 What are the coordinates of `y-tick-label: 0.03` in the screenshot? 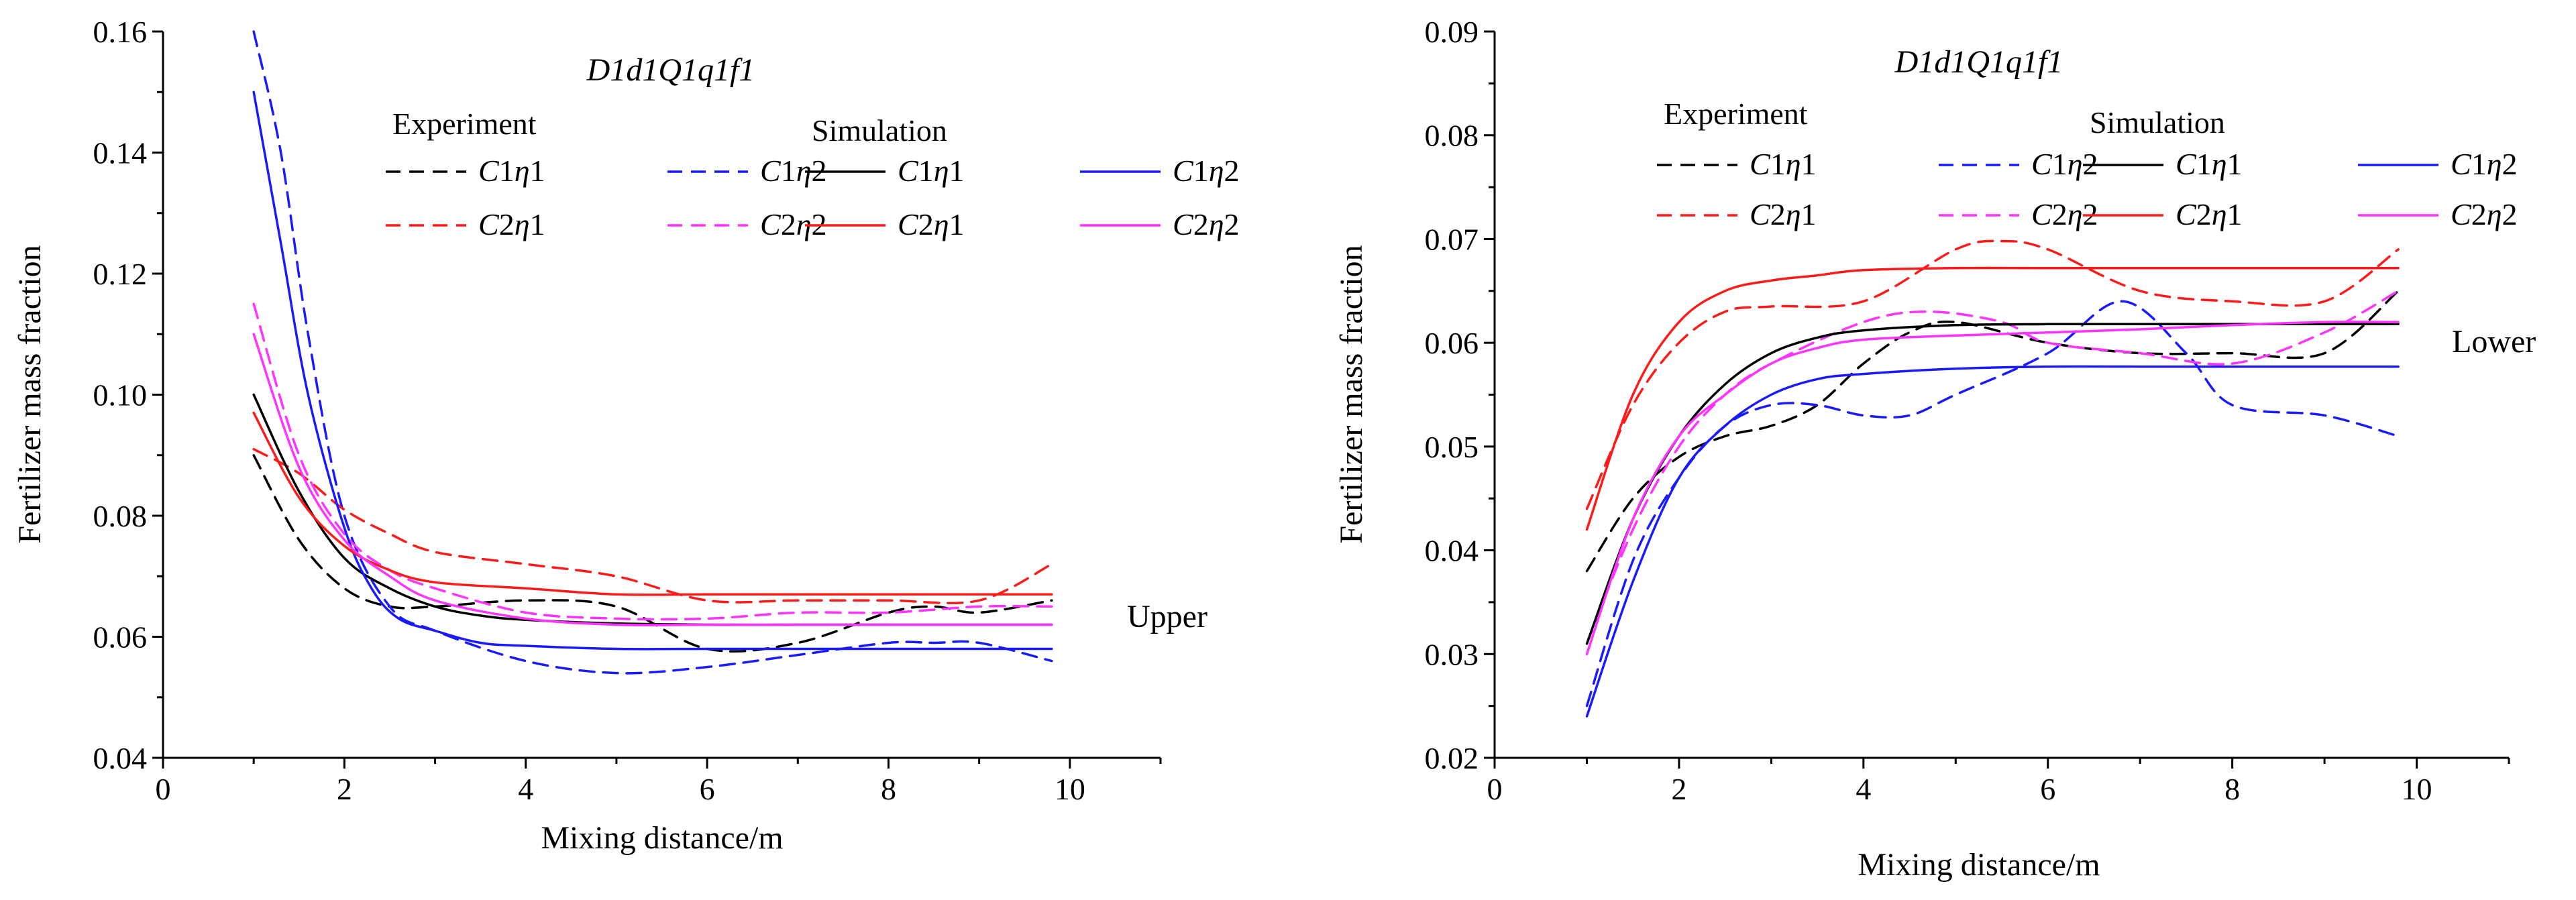 It's located at (1452, 654).